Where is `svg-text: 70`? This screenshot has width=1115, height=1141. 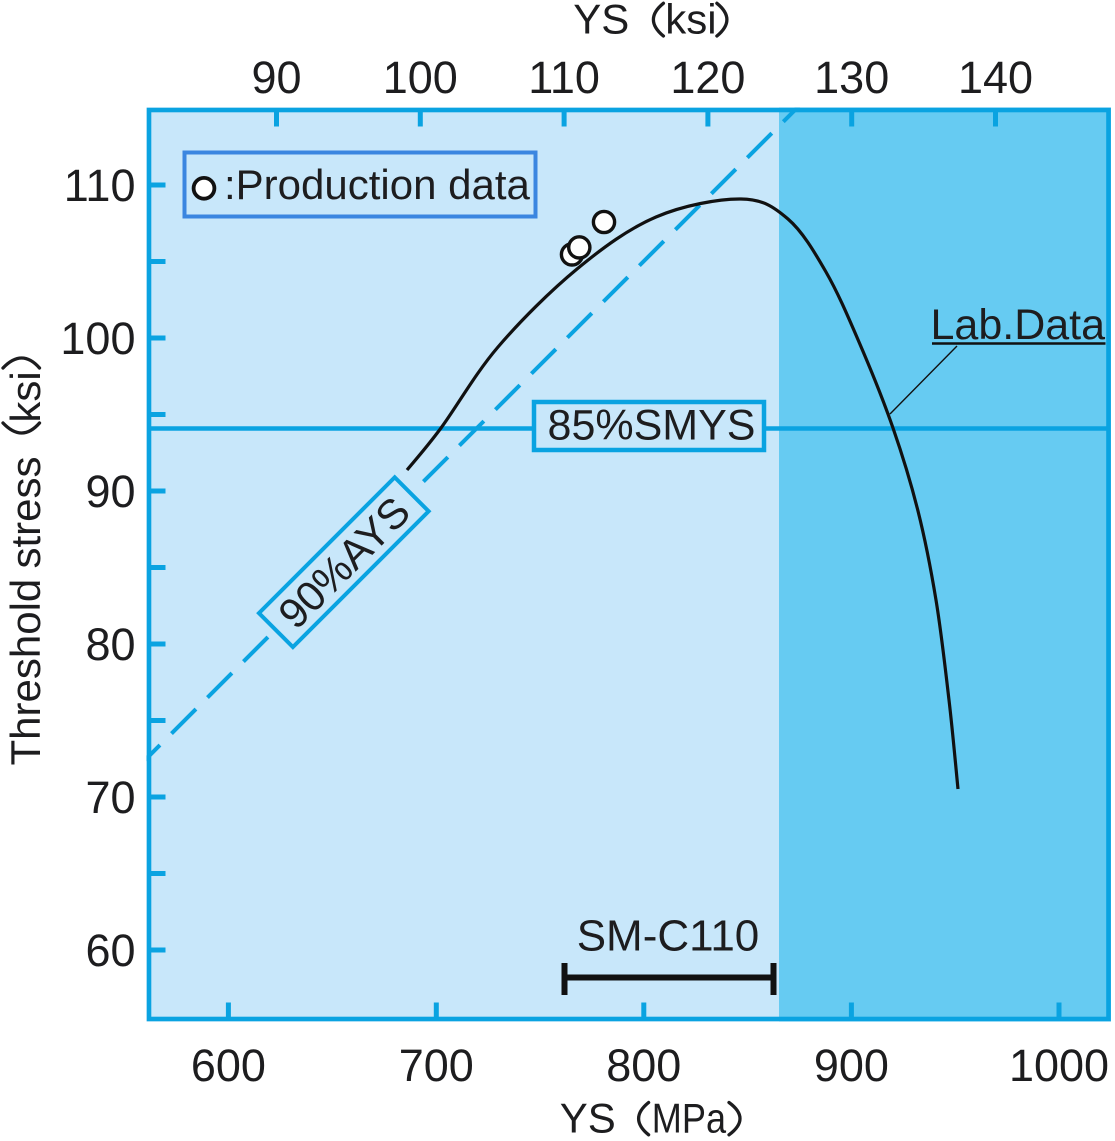
svg-text: 70 is located at coordinates (110, 797).